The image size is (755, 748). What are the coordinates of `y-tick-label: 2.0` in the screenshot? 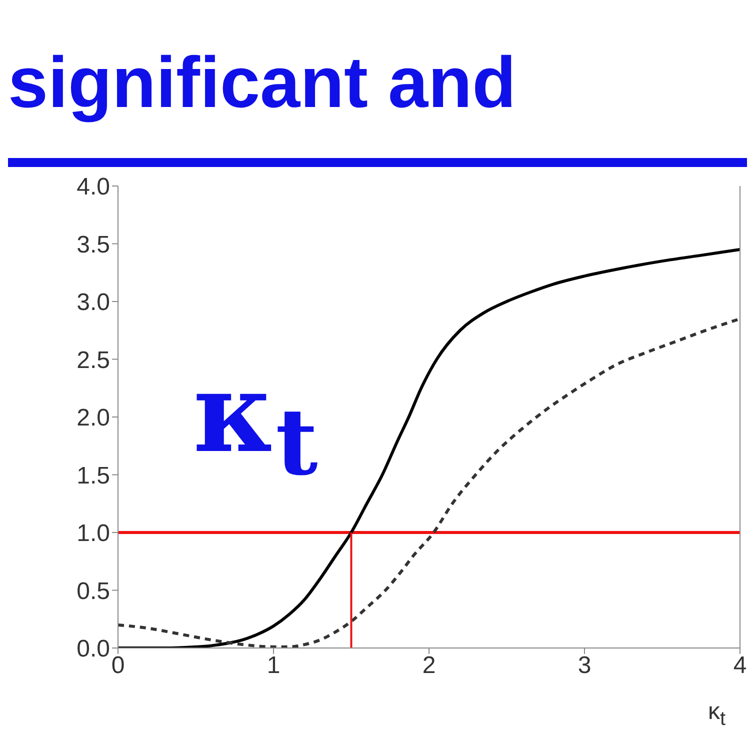 It's located at (93, 418).